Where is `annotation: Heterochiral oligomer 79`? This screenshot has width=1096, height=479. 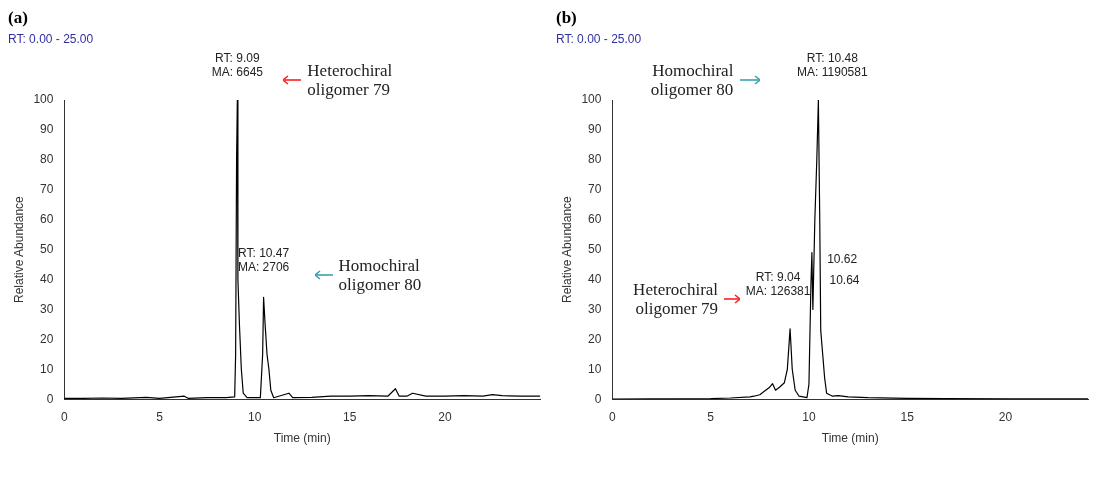 annotation: Heterochiral oligomer 79 is located at coordinates (676, 298).